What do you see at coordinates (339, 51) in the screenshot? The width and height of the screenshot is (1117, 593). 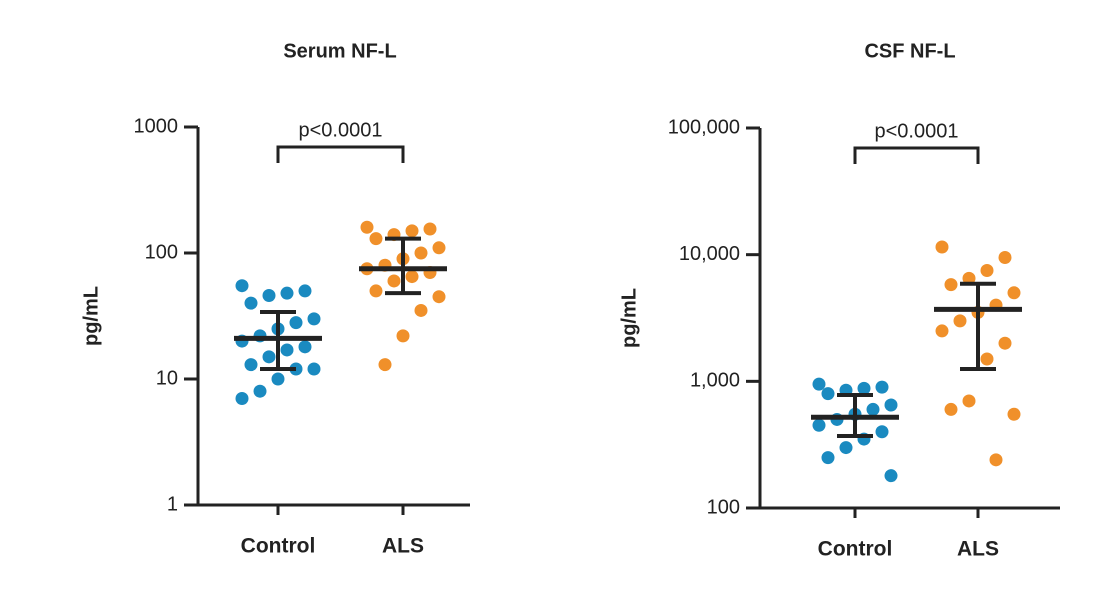 I see `chart-title: Serum NF-L` at bounding box center [339, 51].